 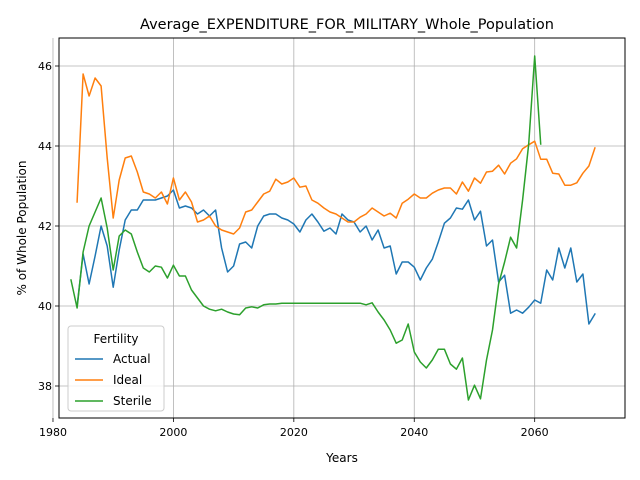 I want to click on legend-label-actual: Actual, so click(x=132, y=359).